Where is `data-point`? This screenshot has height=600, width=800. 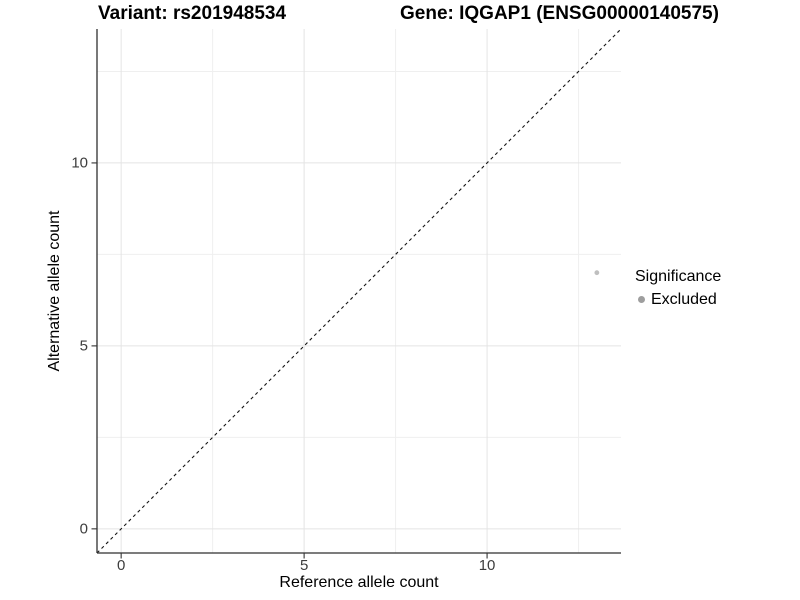 data-point is located at coordinates (597, 273).